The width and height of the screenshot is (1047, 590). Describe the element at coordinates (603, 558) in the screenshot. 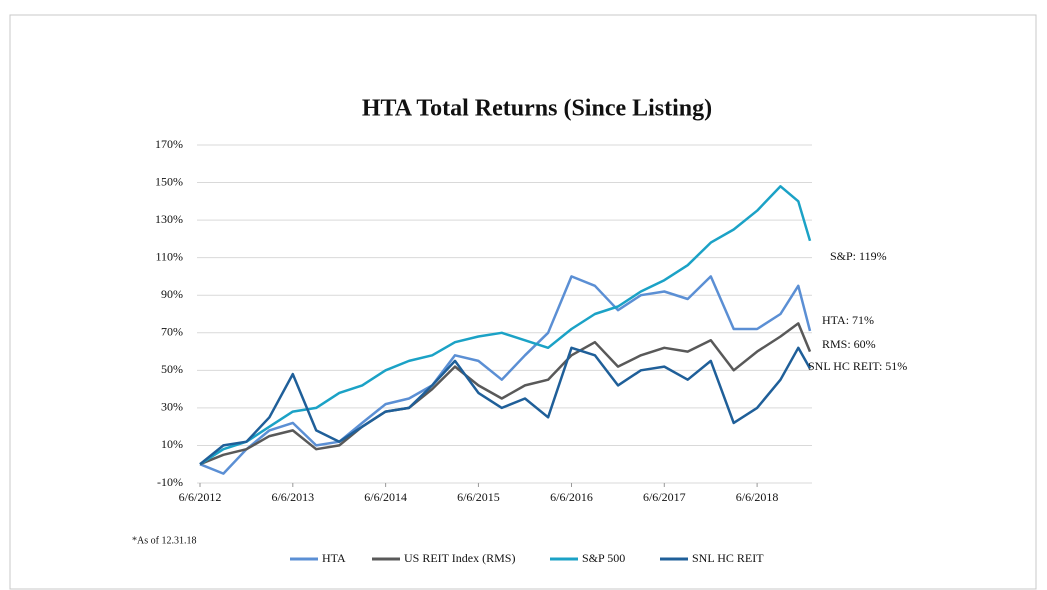

I see `legend-label: S&P 500` at that location.